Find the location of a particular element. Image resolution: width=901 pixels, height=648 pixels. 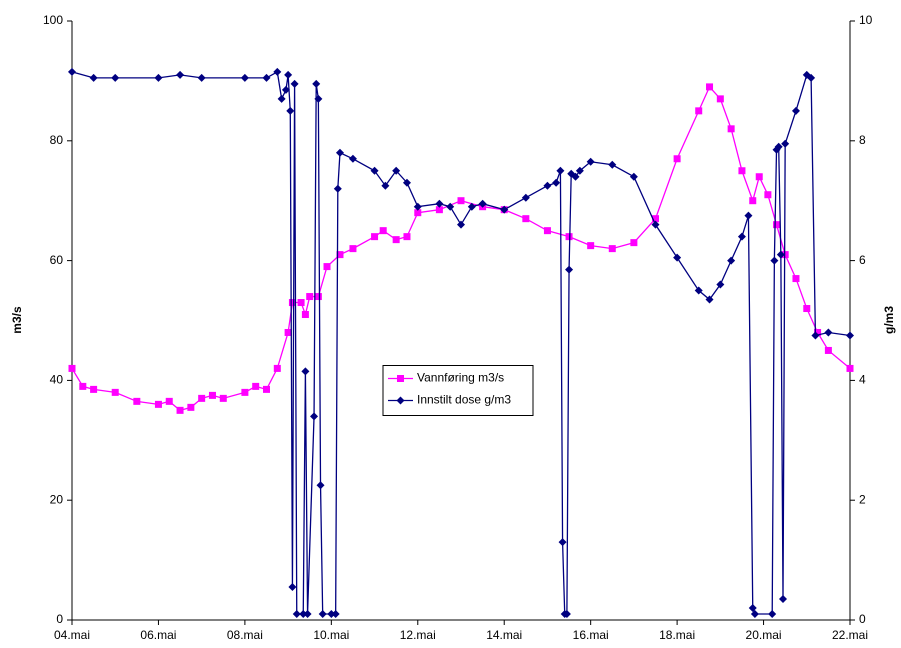

y2-tick-label: 8 is located at coordinates (862, 140).